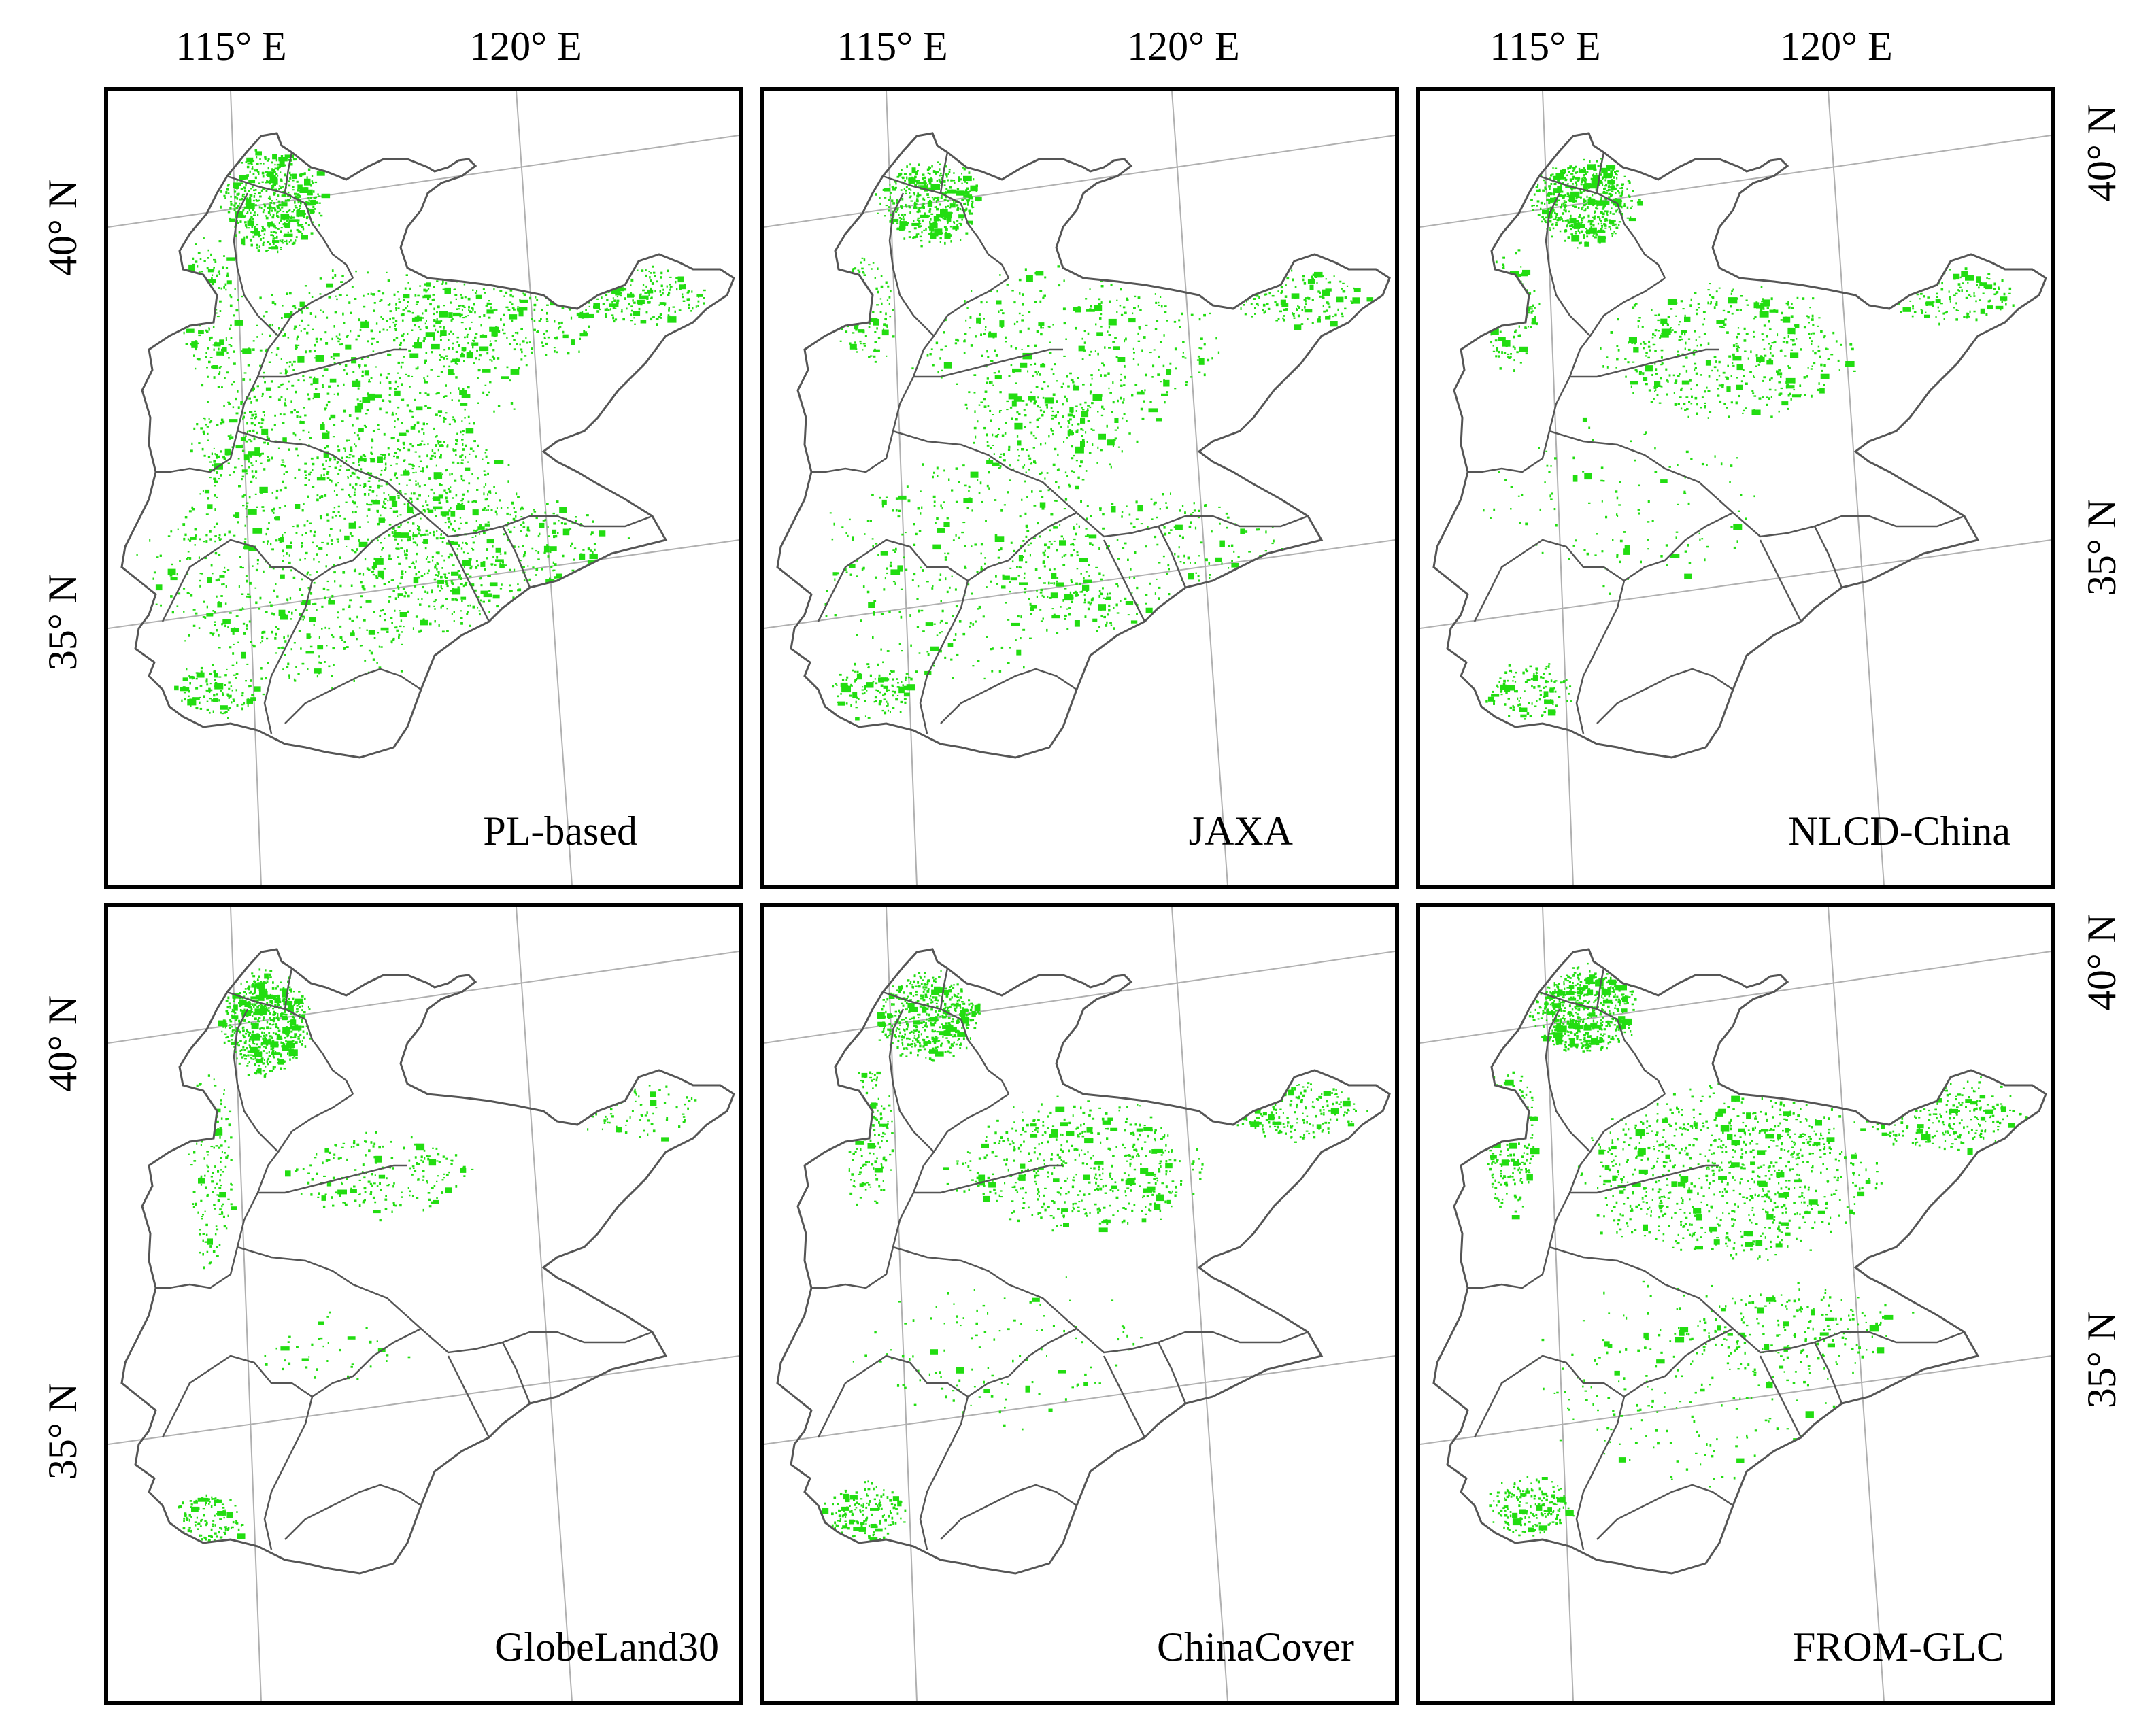 Image resolution: width=2137 pixels, height=1736 pixels. Describe the element at coordinates (2101, 1360) in the screenshot. I see `lat-label-35-row2-right: 35° N` at that location.